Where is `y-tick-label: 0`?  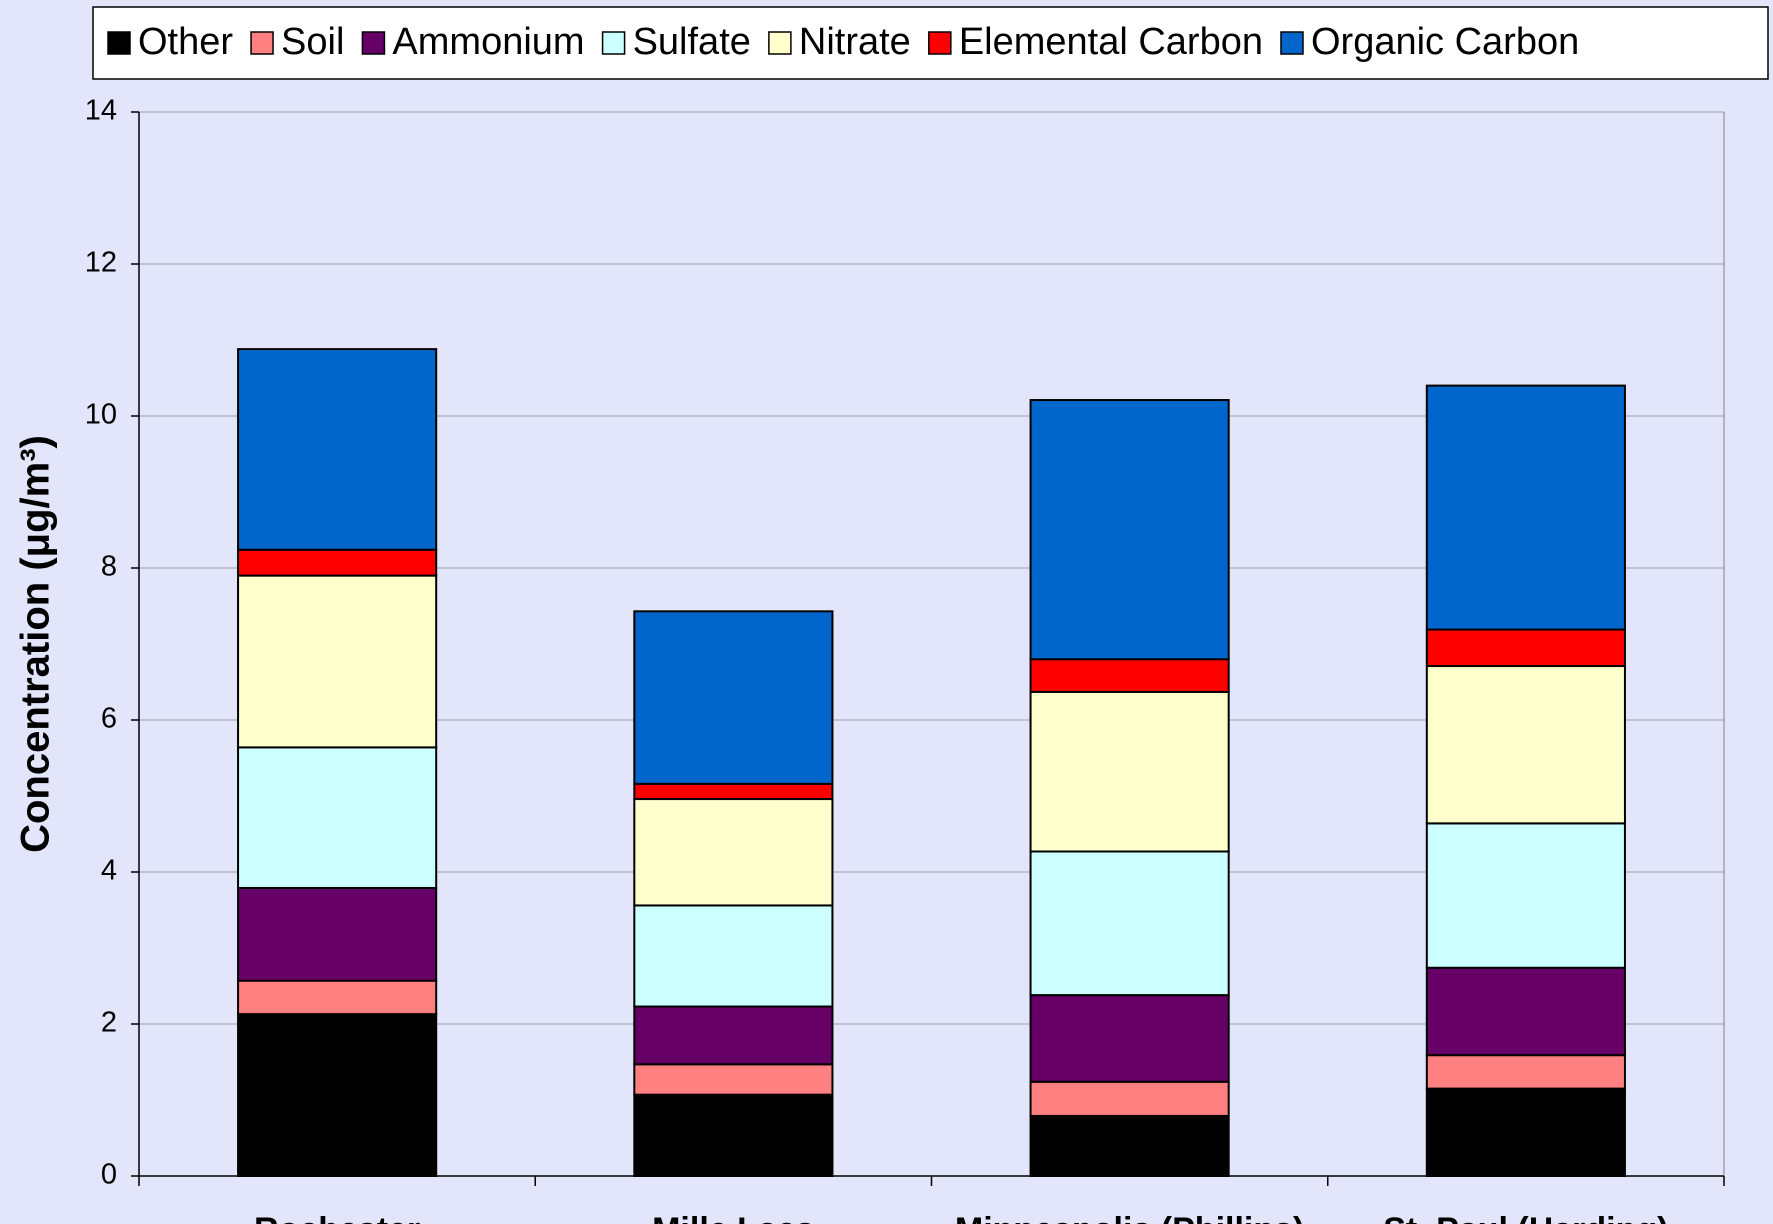
y-tick-label: 0 is located at coordinates (109, 1175).